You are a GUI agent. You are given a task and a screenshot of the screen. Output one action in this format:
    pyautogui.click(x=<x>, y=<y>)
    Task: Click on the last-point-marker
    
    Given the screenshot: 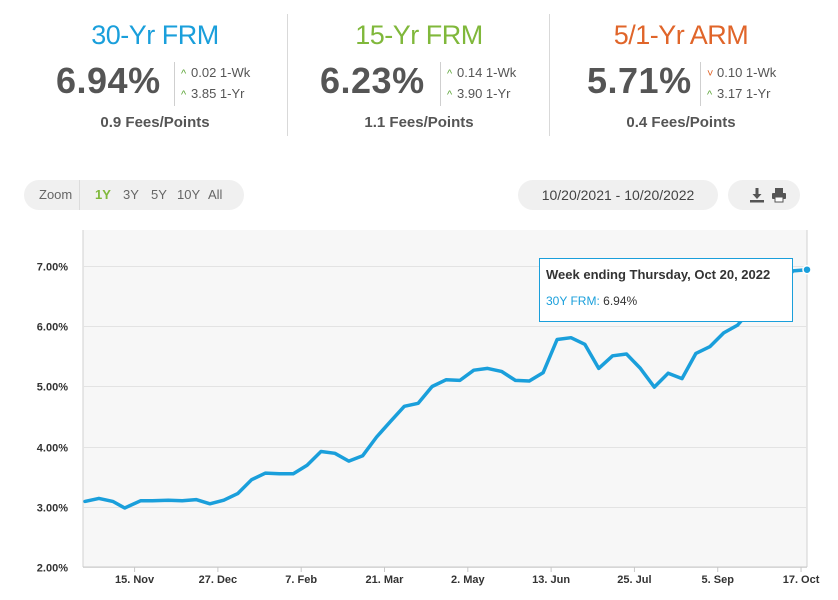 What is the action you would take?
    pyautogui.click(x=807, y=269)
    